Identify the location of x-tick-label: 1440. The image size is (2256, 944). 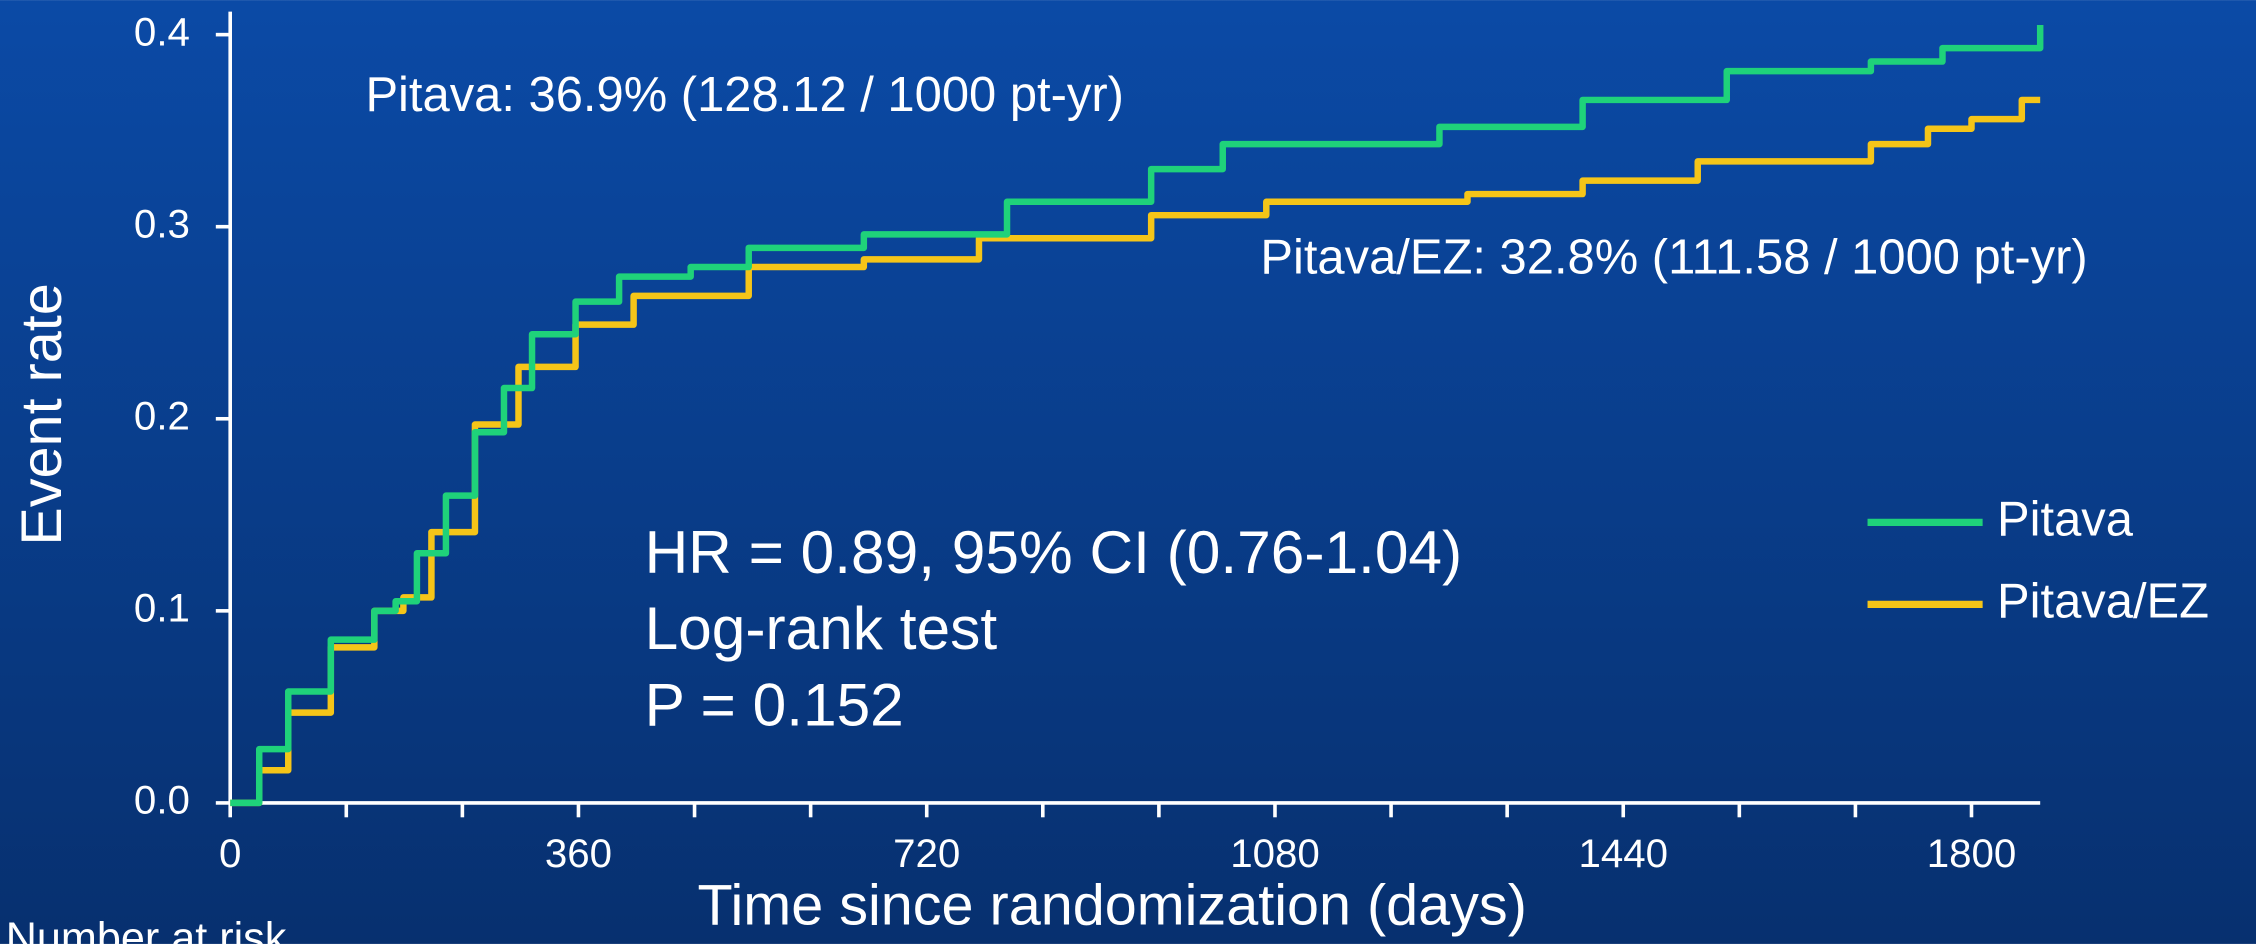
(1623, 853).